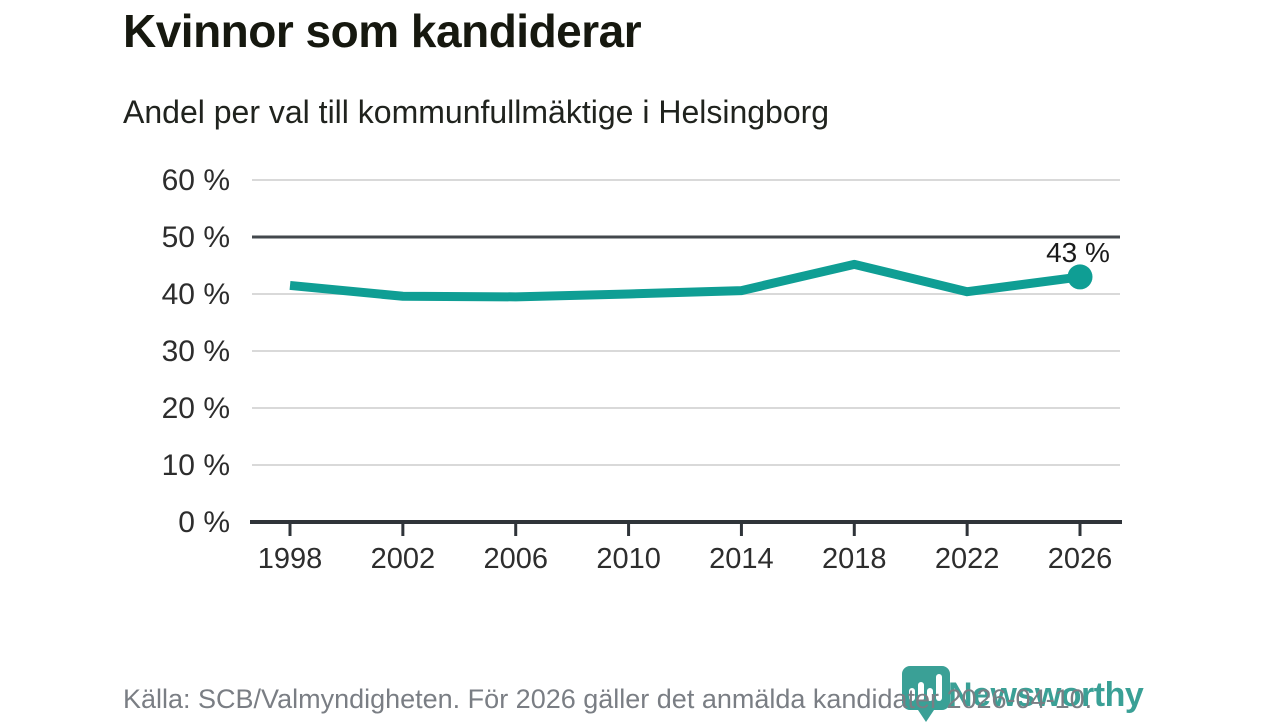 This screenshot has height=722, width=1280. I want to click on brand-name: Newsworthy, so click(1046, 695).